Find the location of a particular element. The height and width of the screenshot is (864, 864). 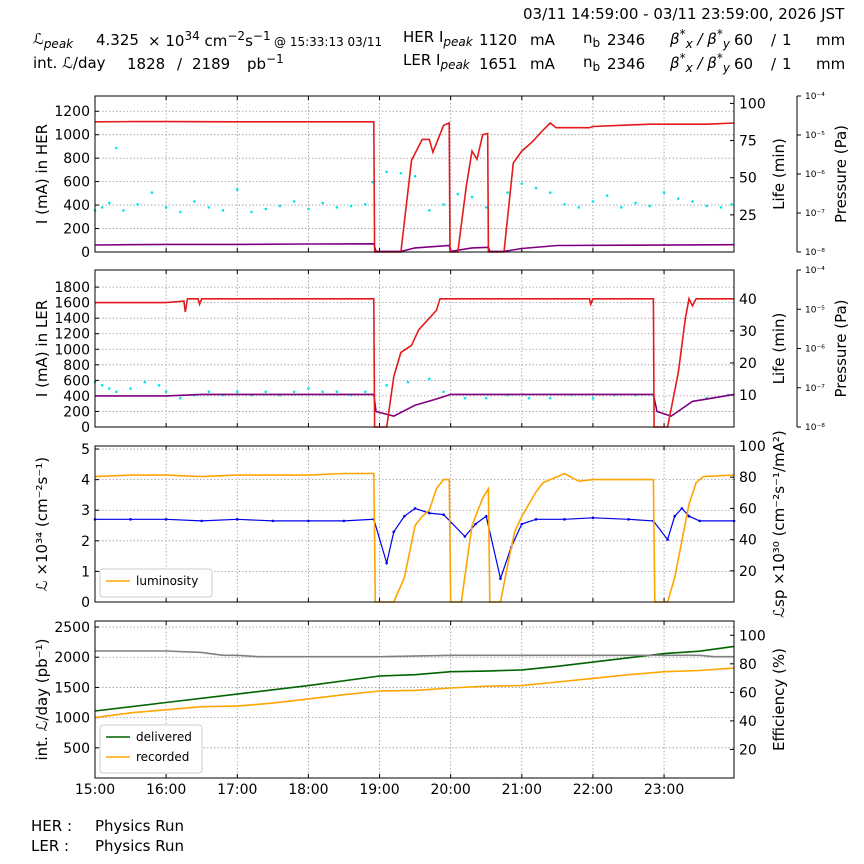

intl-unit-exp: −1 is located at coordinates (275, 59).